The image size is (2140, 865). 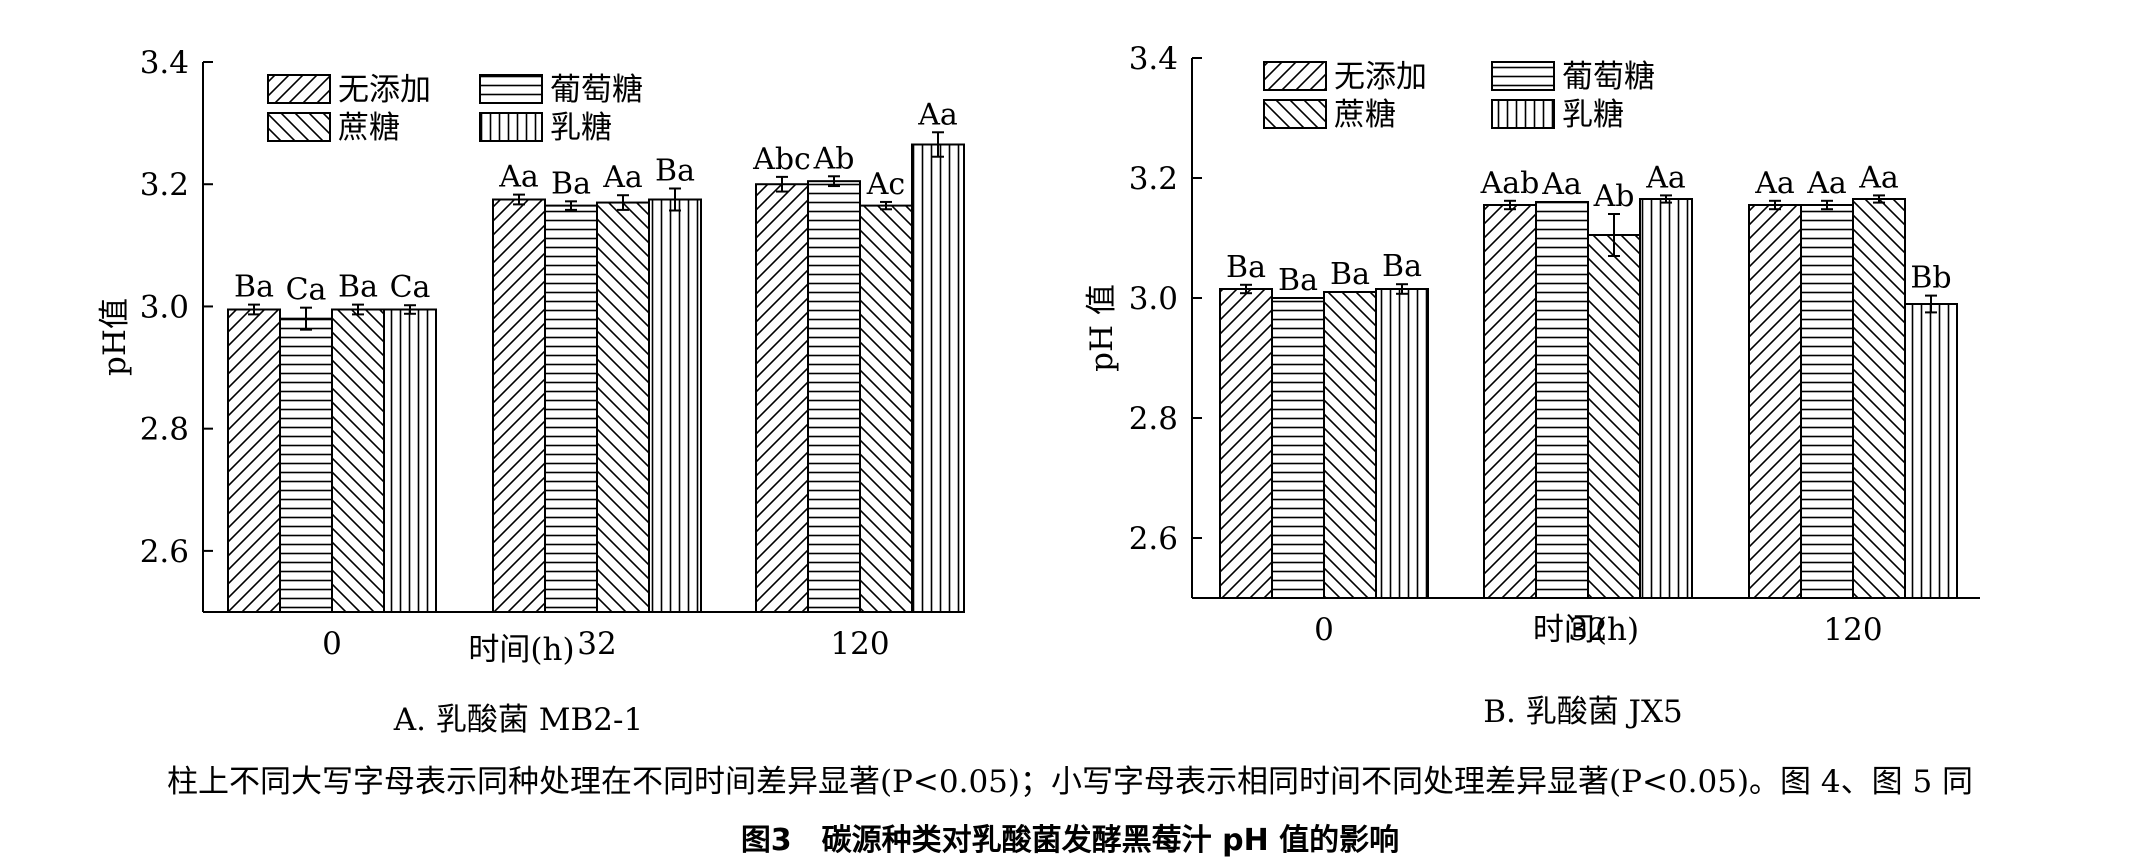 I want to click on y-axis-label: pH值, so click(x=115, y=337).